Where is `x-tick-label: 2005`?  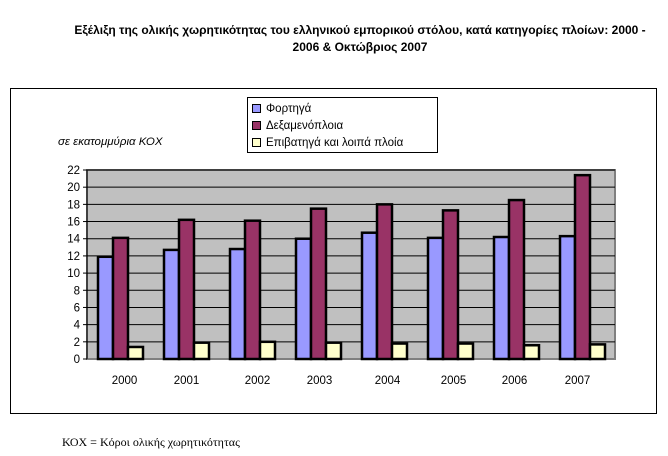
x-tick-label: 2005 is located at coordinates (454, 381).